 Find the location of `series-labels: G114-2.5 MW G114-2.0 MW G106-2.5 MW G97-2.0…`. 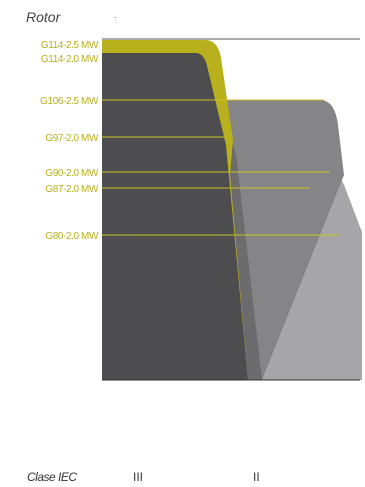

series-labels: G114-2.5 MW G114-2.0 MW G106-2.5 MW G97-2.0… is located at coordinates (69, 141).